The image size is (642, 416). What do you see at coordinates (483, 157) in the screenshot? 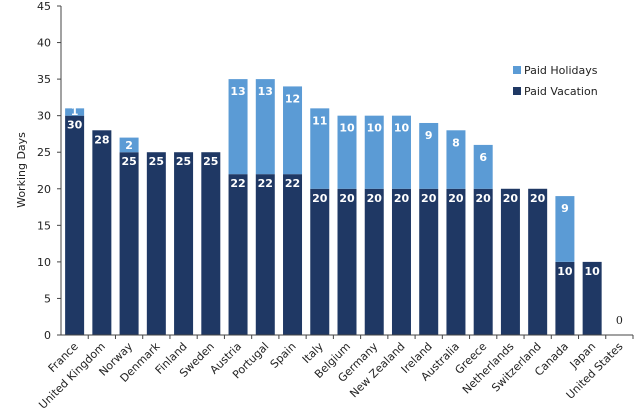
I see `data-label-paid-holidays: 6` at bounding box center [483, 157].